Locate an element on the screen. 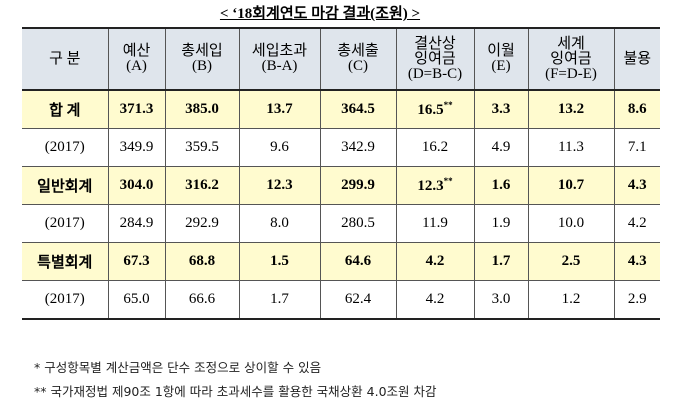  value-cell: 10.0 is located at coordinates (571, 223).